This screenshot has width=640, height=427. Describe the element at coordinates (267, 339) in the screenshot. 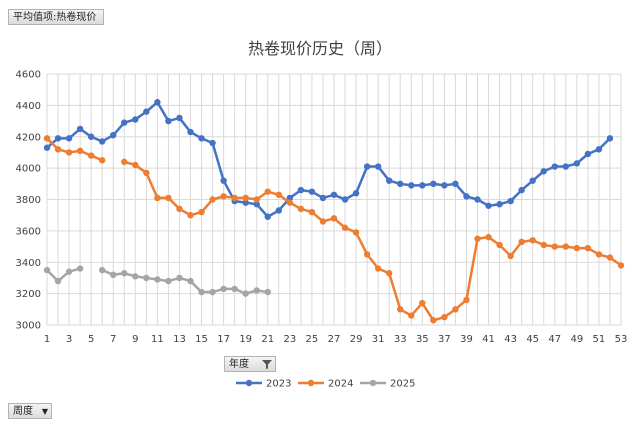

I see `x-tick-label: 21` at that location.